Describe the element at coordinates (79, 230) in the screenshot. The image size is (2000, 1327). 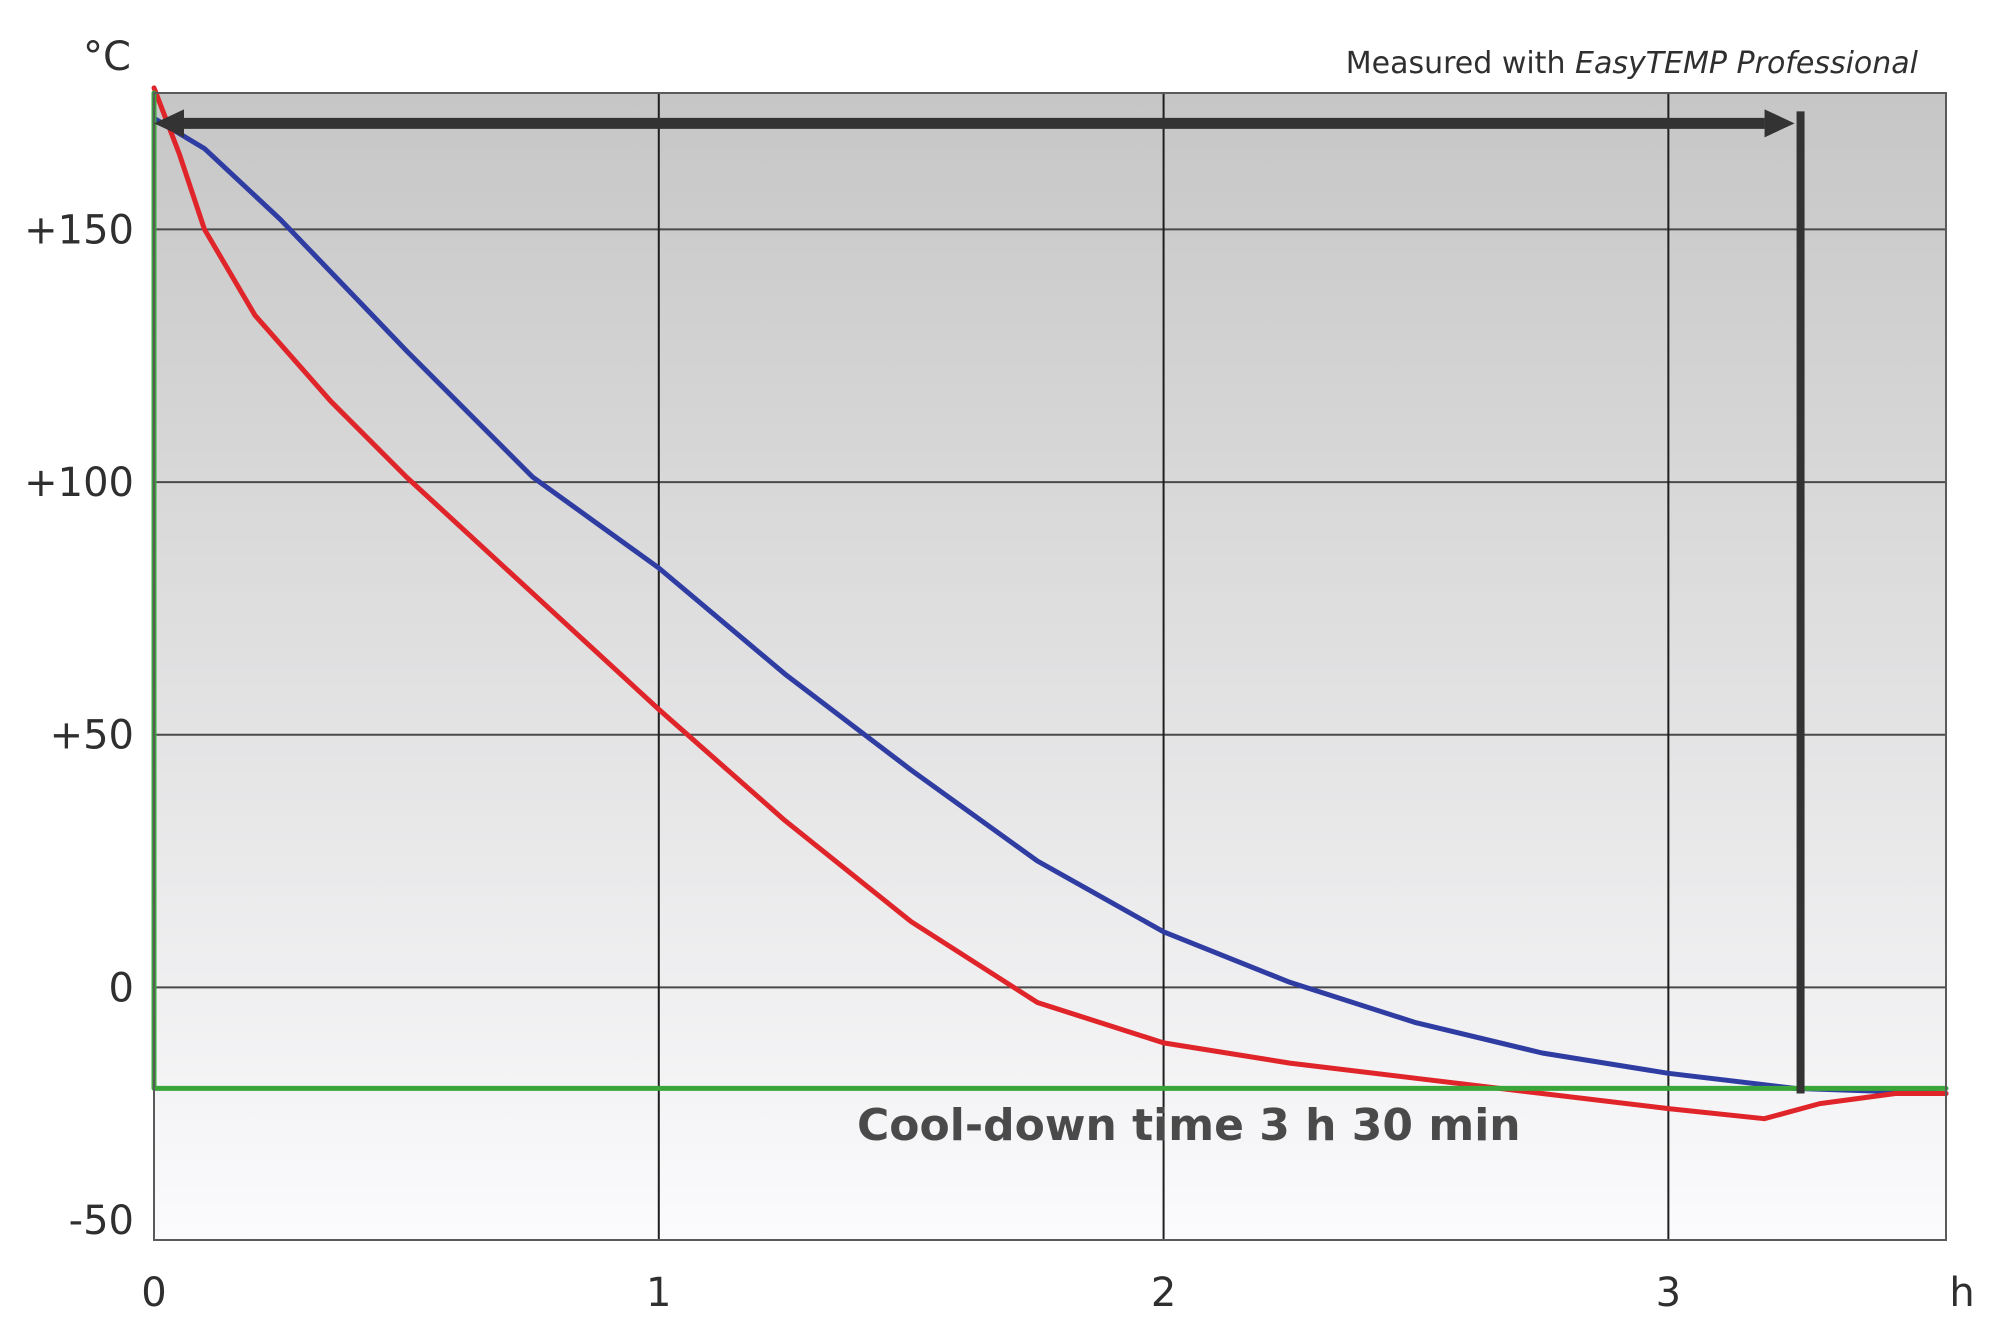
I see `y-tick-label: +150` at that location.